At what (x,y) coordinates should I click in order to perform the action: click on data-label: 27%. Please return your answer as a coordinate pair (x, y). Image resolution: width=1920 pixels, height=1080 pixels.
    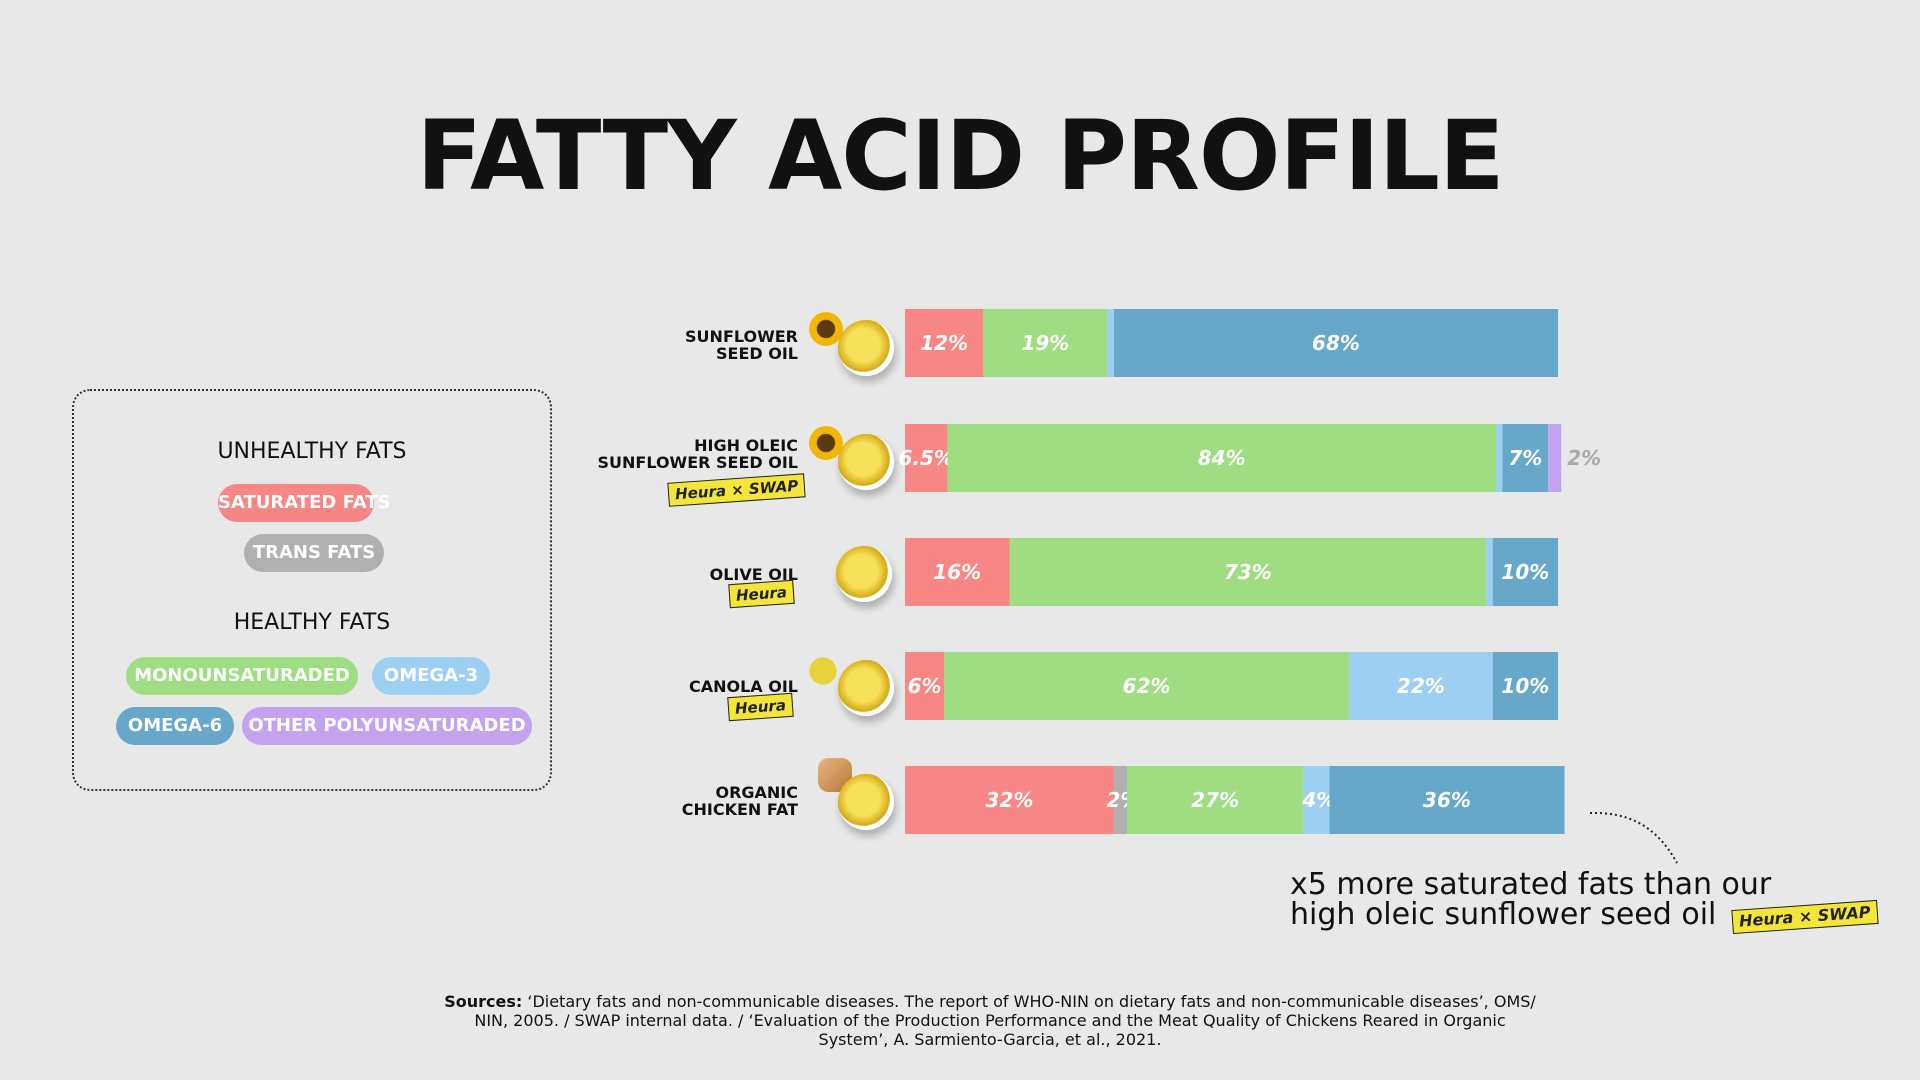
    Looking at the image, I should click on (1215, 800).